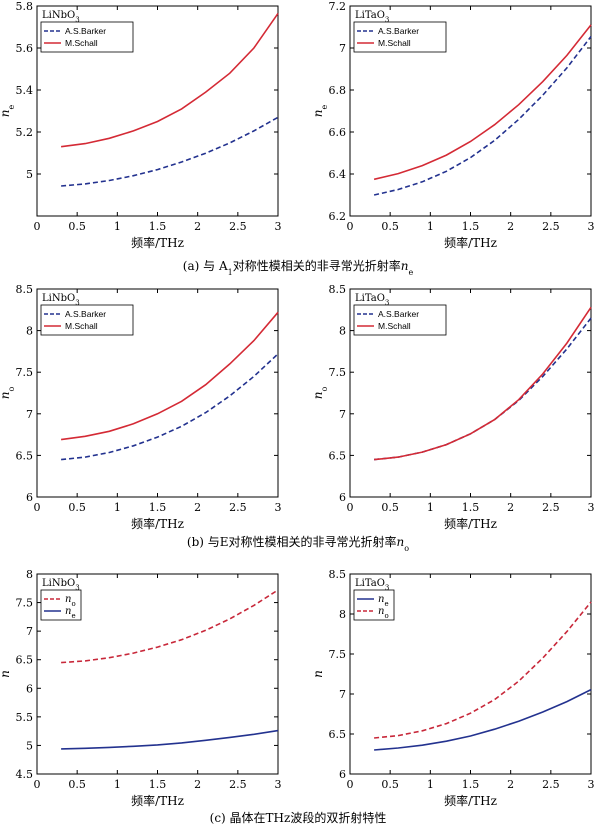  Describe the element at coordinates (338, 132) in the screenshot. I see `y-tick-label: 6.6` at that location.